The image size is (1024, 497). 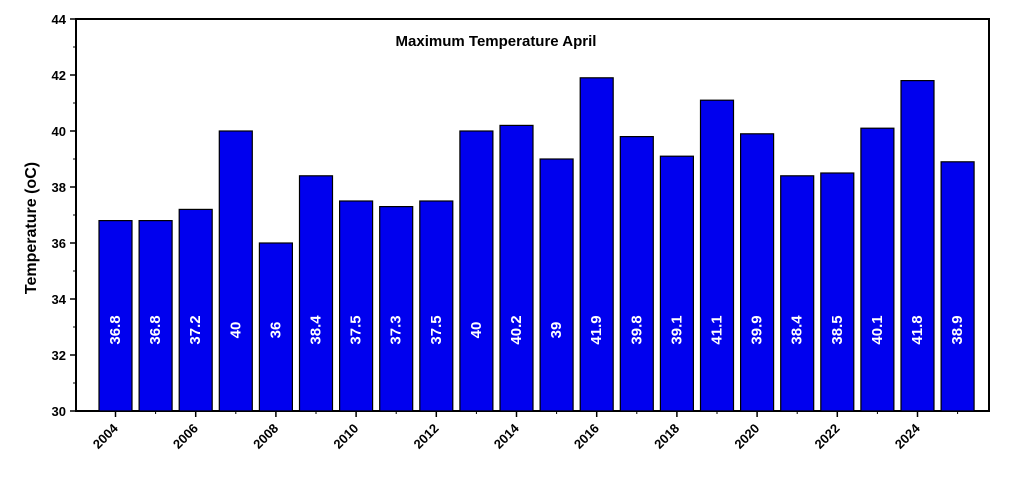 What do you see at coordinates (426, 436) in the screenshot?
I see `x-tick-label: 2012` at bounding box center [426, 436].